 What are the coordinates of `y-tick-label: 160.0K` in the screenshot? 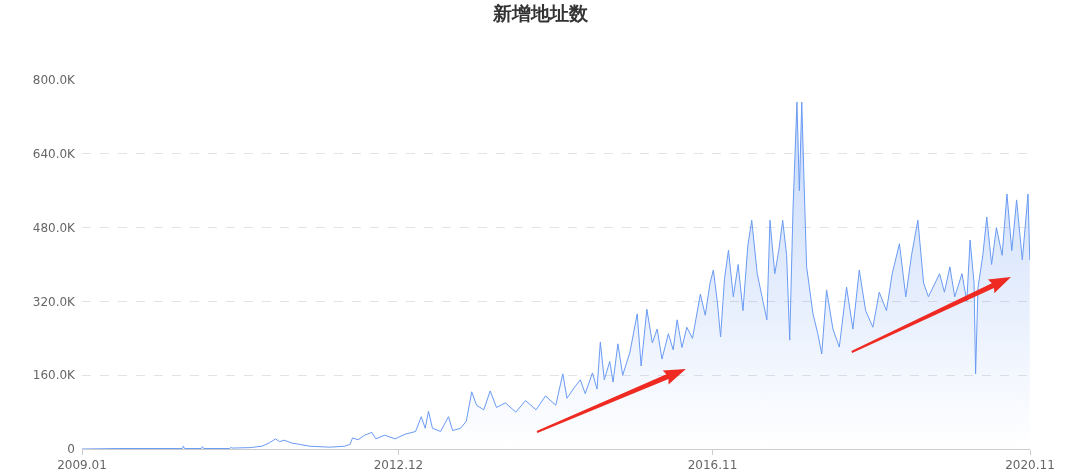 It's located at (54, 375).